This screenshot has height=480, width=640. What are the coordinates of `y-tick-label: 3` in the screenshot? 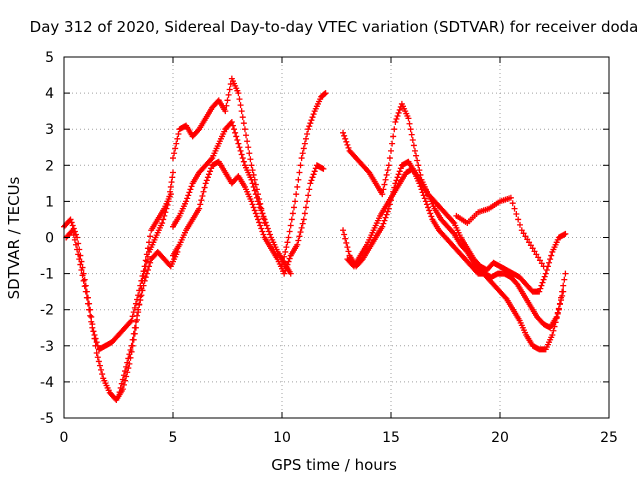 It's located at (49, 130).